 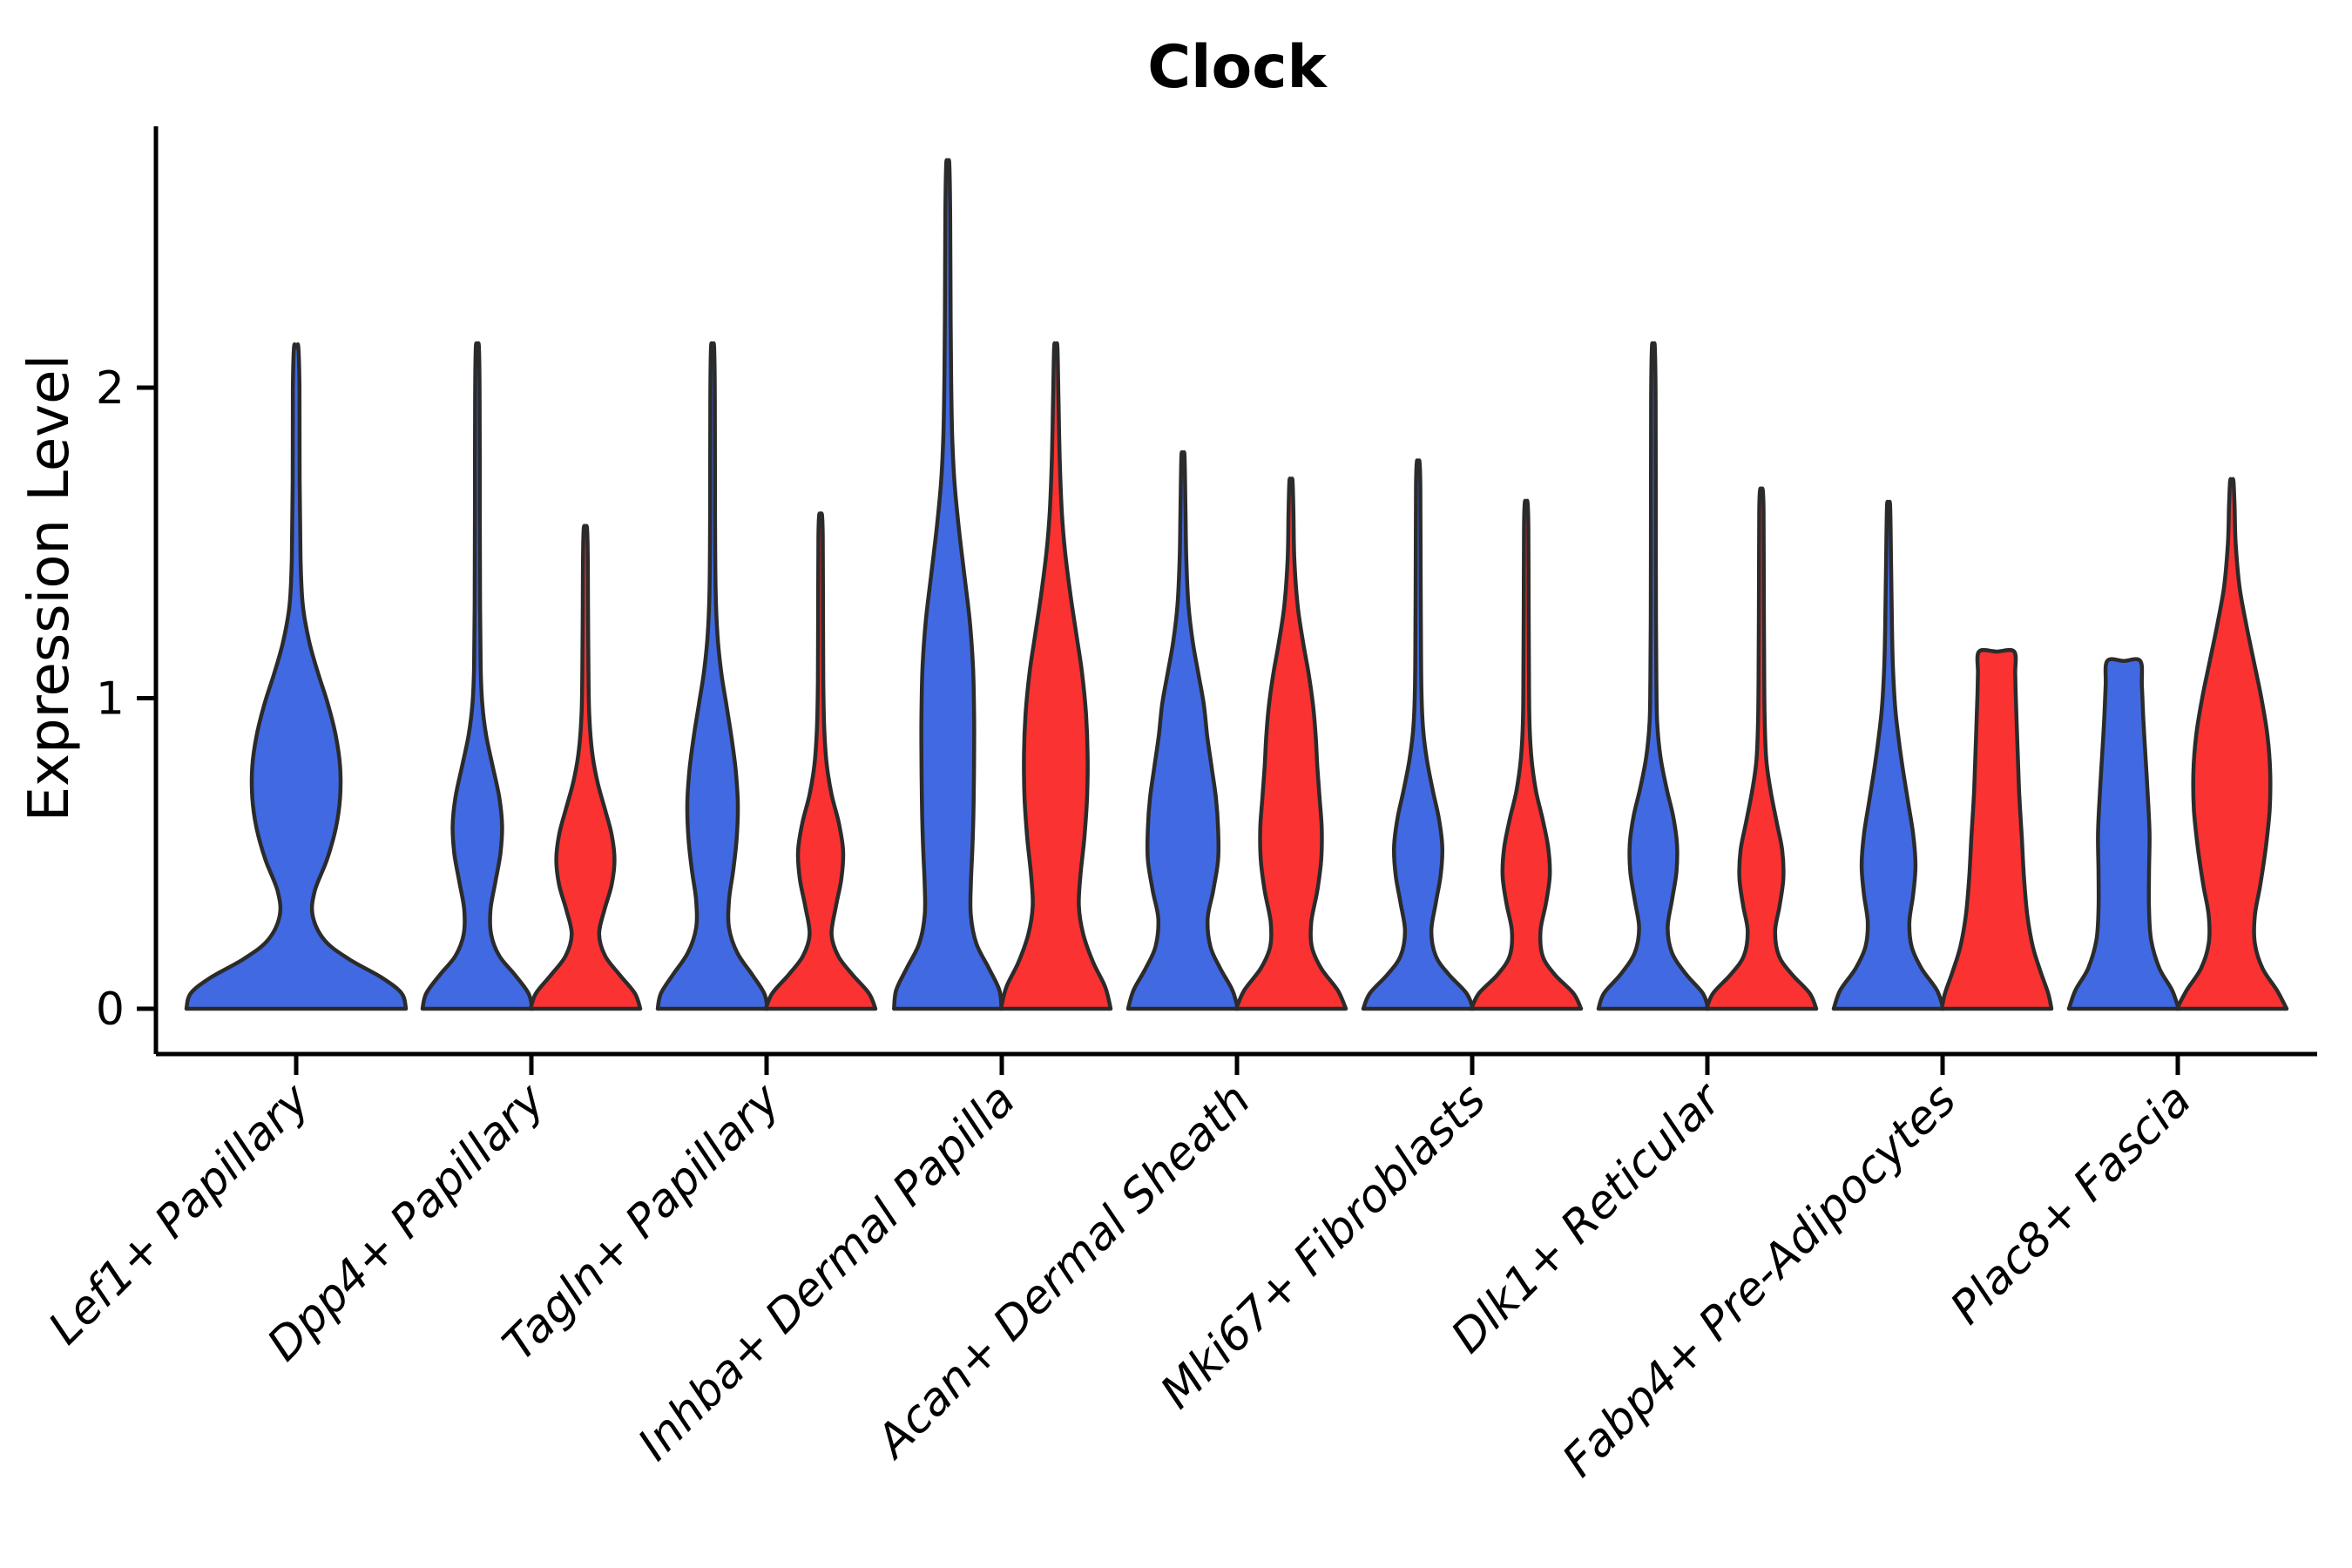 What do you see at coordinates (2123, 834) in the screenshot?
I see `violin-plac8-fascia-blue` at bounding box center [2123, 834].